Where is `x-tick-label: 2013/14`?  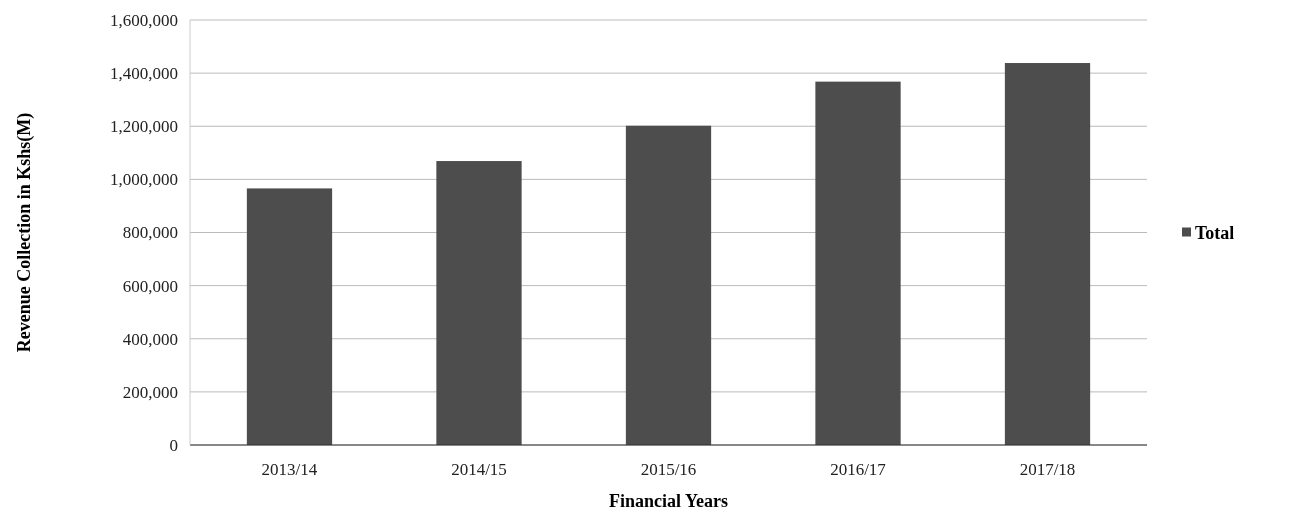
x-tick-label: 2013/14 is located at coordinates (289, 469).